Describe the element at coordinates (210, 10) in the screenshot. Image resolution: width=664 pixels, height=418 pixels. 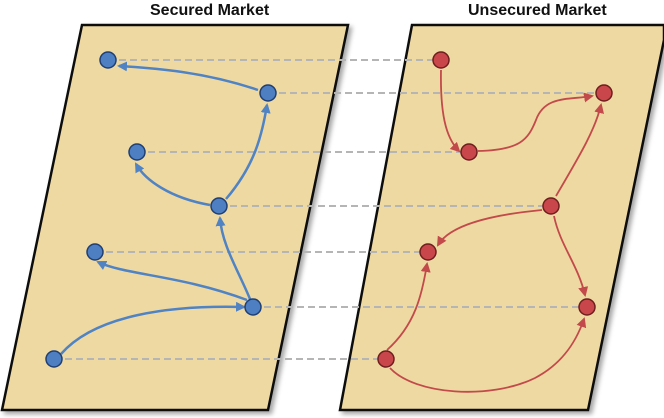
I see `secured-market-title: Secured Market` at that location.